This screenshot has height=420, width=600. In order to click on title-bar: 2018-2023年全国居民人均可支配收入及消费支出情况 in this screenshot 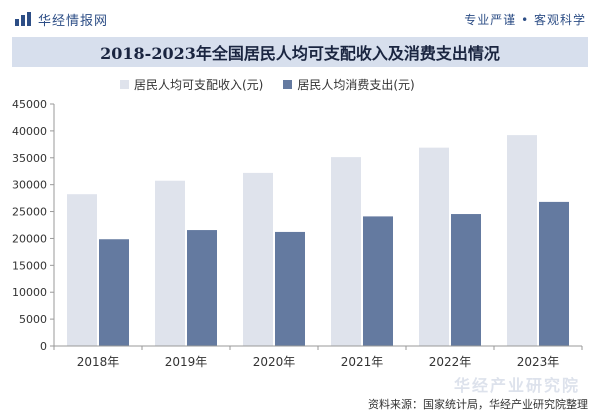, I will do `click(300, 52)`.